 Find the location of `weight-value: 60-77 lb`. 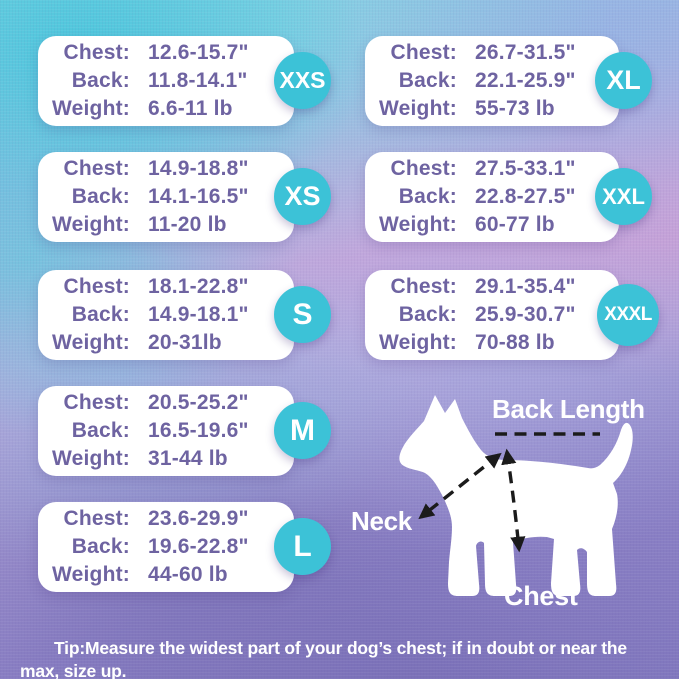

weight-value: 60-77 lb is located at coordinates (515, 224).